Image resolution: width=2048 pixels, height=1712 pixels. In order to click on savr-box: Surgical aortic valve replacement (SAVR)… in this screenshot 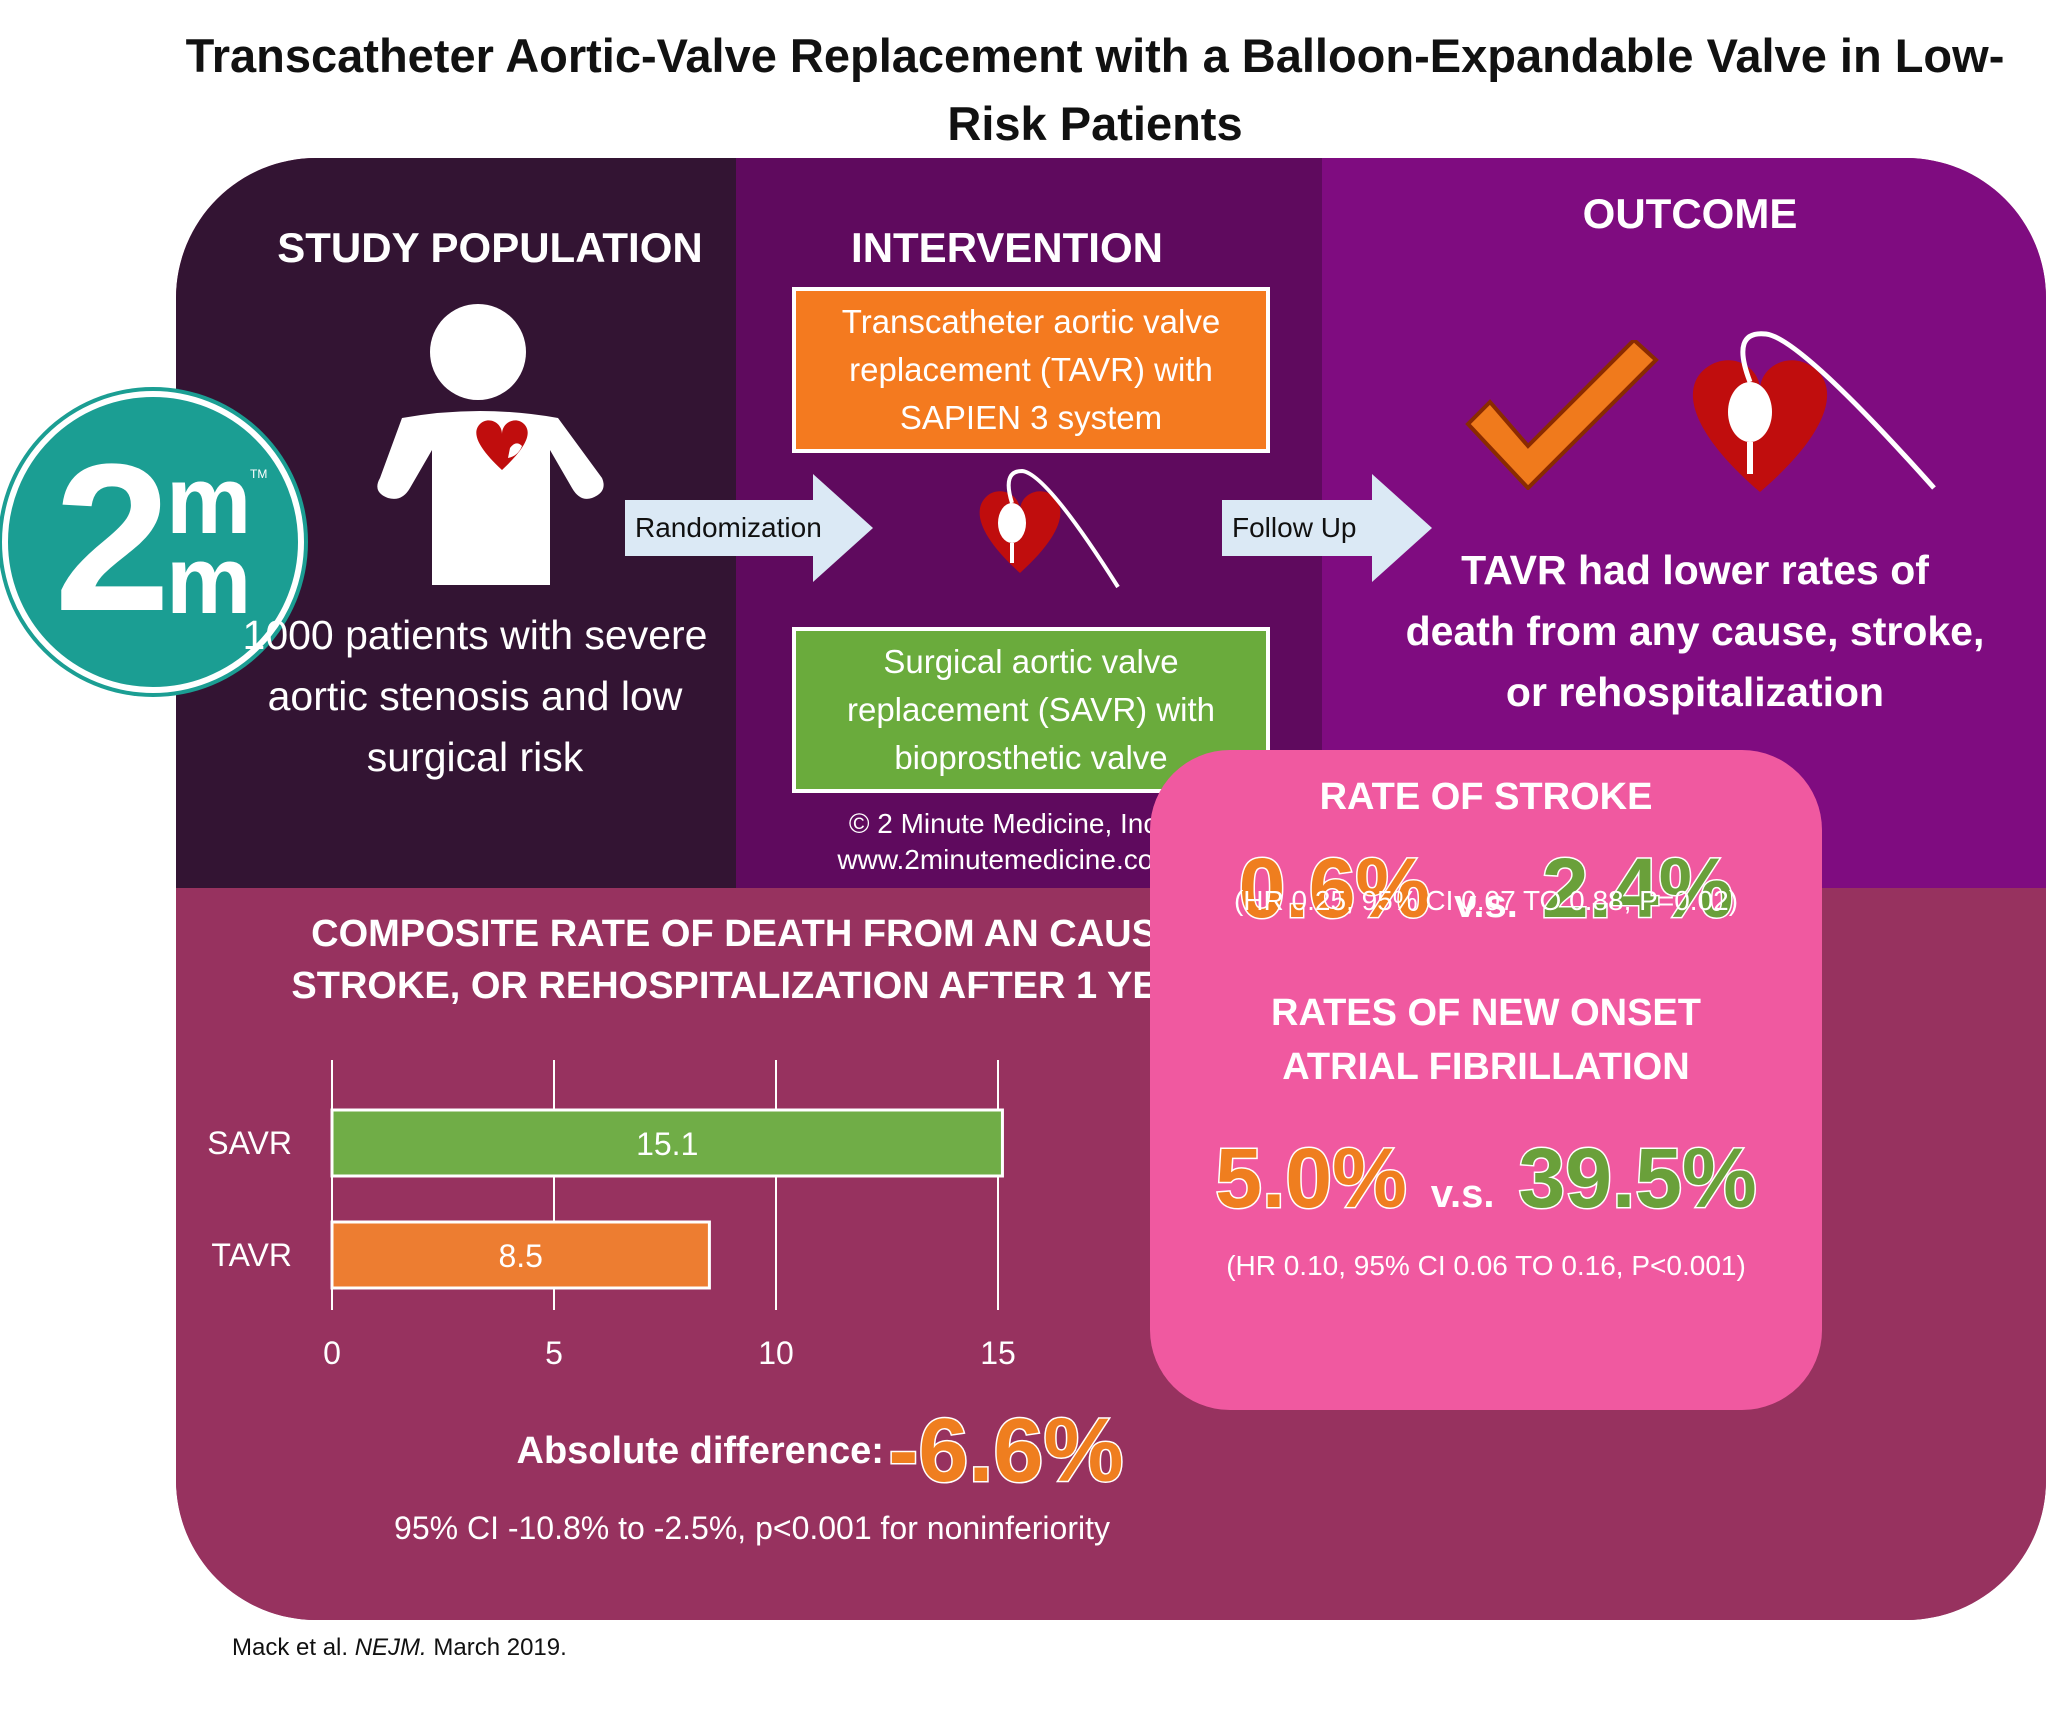, I will do `click(1031, 710)`.